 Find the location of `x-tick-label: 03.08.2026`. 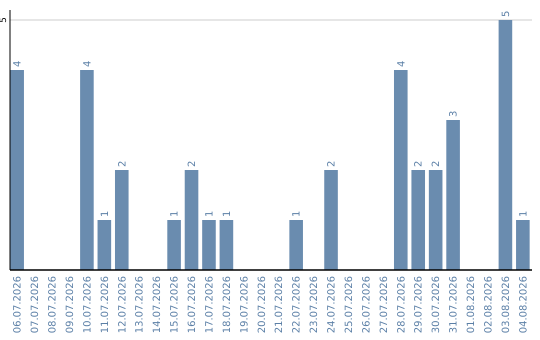

x-tick-label: 03.08.2026 is located at coordinates (506, 305).